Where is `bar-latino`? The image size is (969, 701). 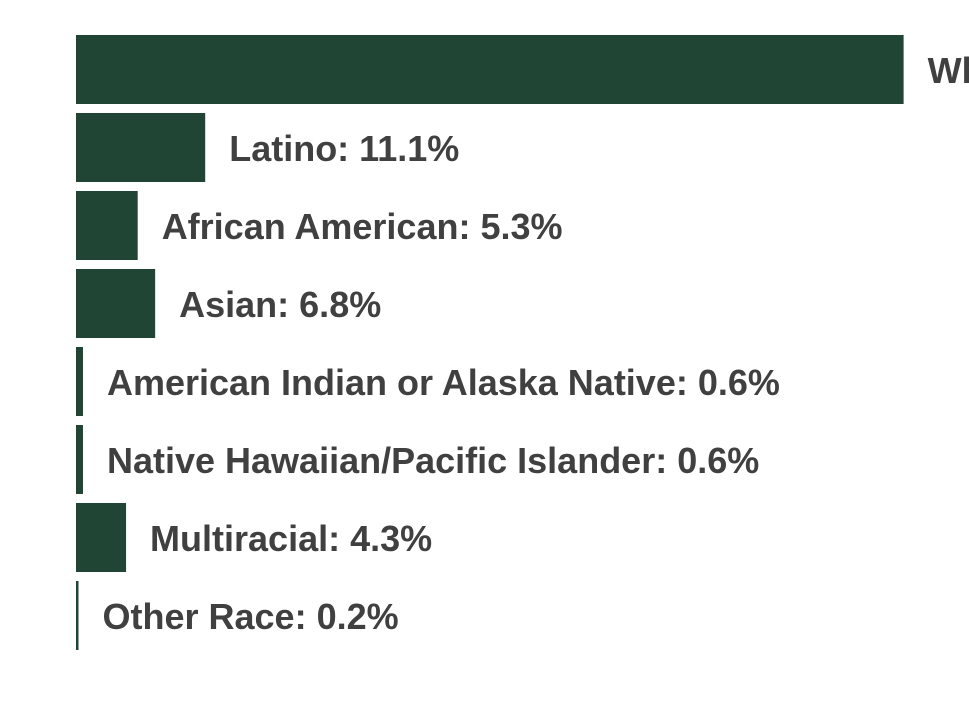 bar-latino is located at coordinates (140, 147).